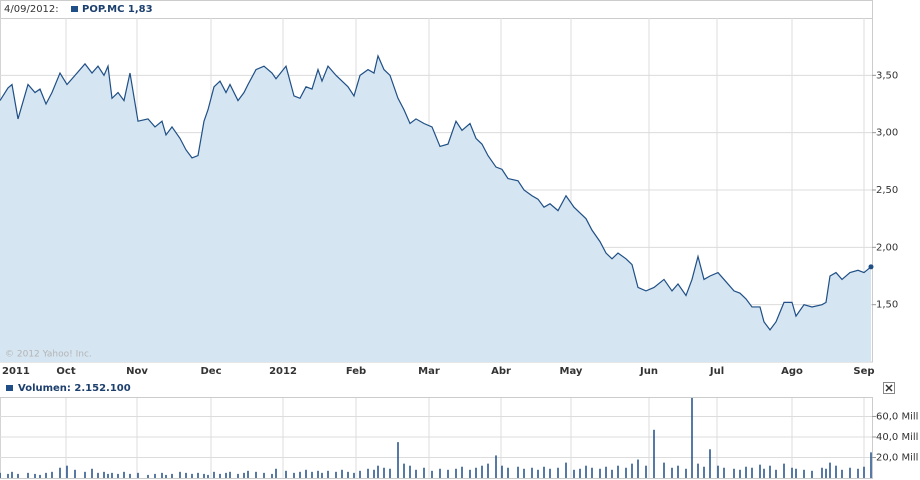  What do you see at coordinates (117, 9) in the screenshot?
I see `legend-label: POP.MC 1,83` at bounding box center [117, 9].